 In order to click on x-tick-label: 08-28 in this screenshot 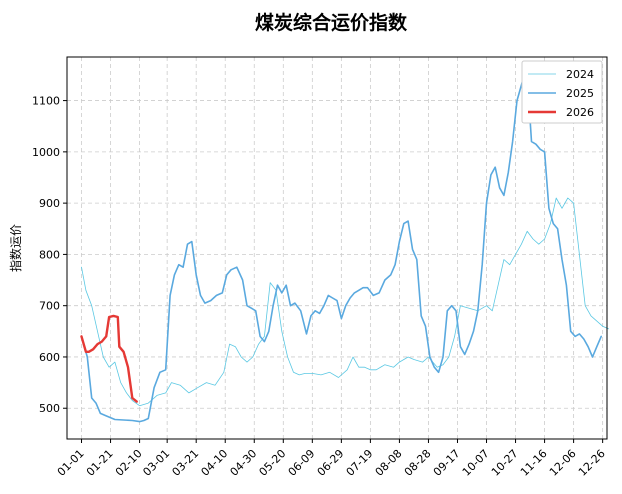, I will do `click(418, 463)`.